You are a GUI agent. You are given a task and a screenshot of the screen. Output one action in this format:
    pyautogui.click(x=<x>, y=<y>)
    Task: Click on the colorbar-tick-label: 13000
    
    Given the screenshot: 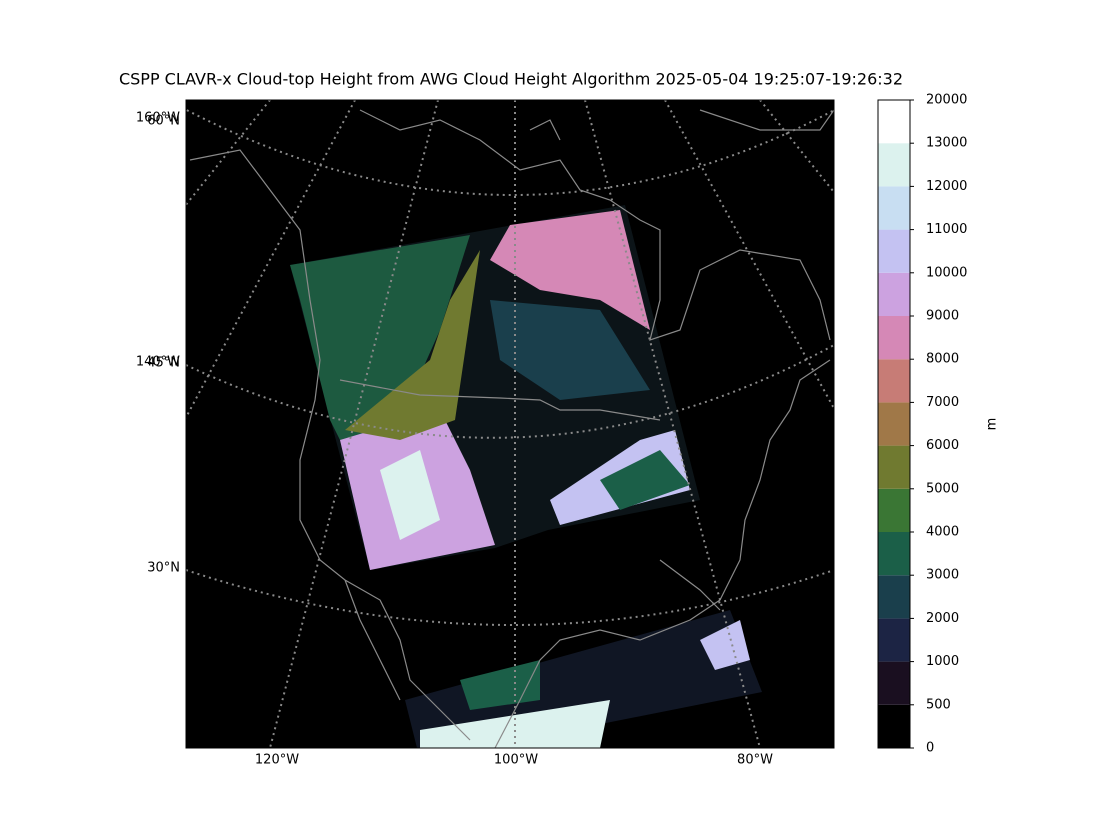 What is the action you would take?
    pyautogui.click(x=946, y=143)
    